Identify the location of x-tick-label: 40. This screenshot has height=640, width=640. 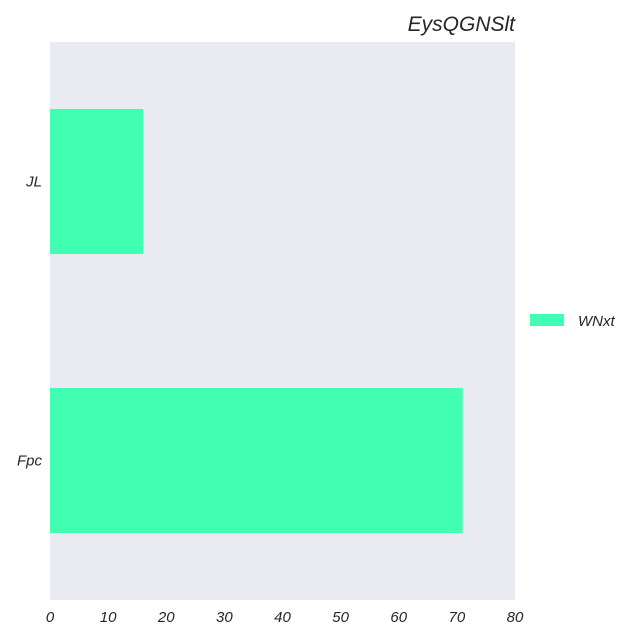
(282, 617).